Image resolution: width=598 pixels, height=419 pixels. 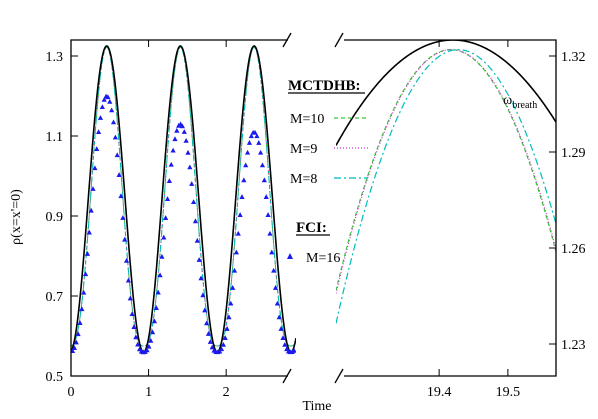 I want to click on x-axis-label: Time, so click(x=316, y=406).